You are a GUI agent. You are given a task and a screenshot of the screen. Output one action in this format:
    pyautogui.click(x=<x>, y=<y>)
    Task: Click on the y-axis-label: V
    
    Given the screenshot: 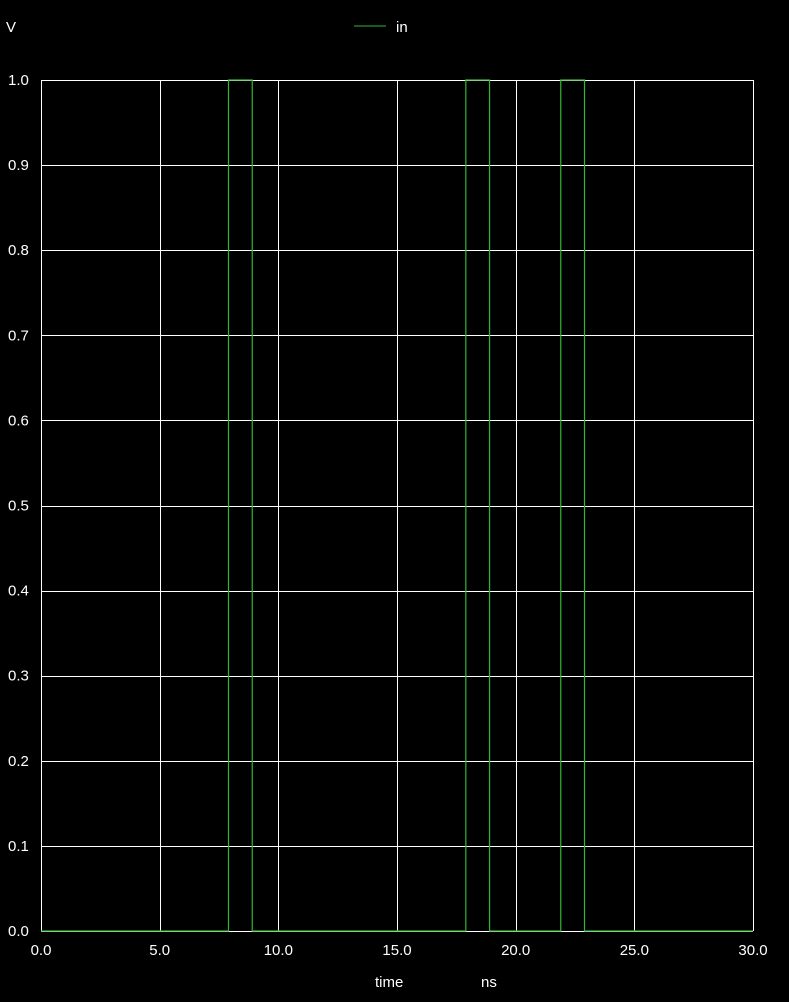 What is the action you would take?
    pyautogui.click(x=11, y=27)
    